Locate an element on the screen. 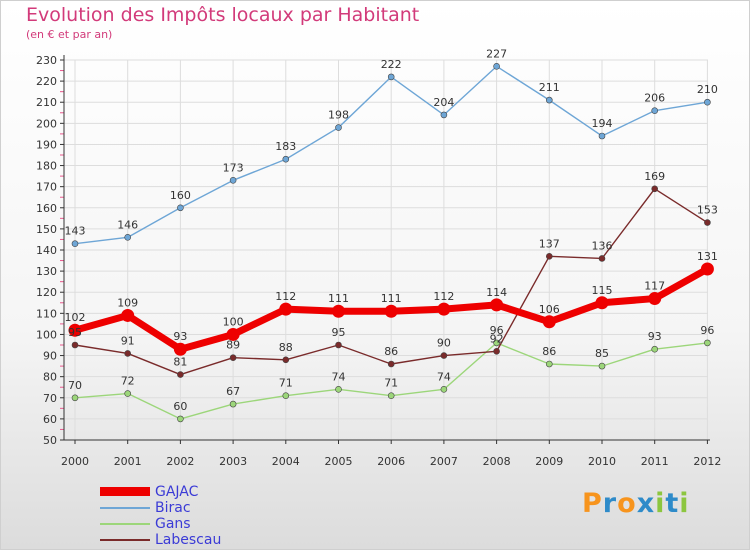 Image resolution: width=750 pixels, height=550 pixels. y-tick-label: 70 is located at coordinates (50, 398).